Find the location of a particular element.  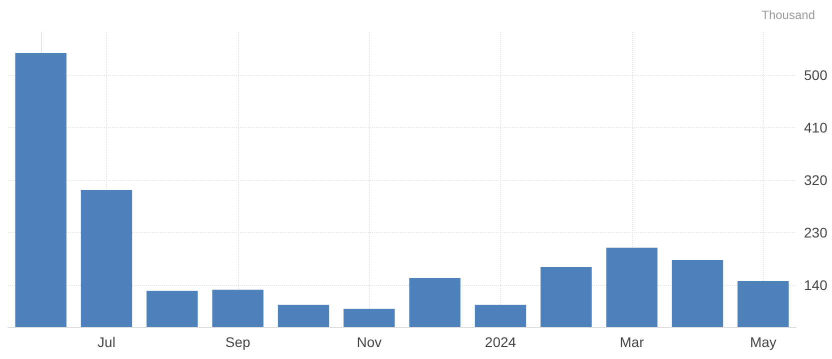

x-tick-label: Nov is located at coordinates (369, 342).